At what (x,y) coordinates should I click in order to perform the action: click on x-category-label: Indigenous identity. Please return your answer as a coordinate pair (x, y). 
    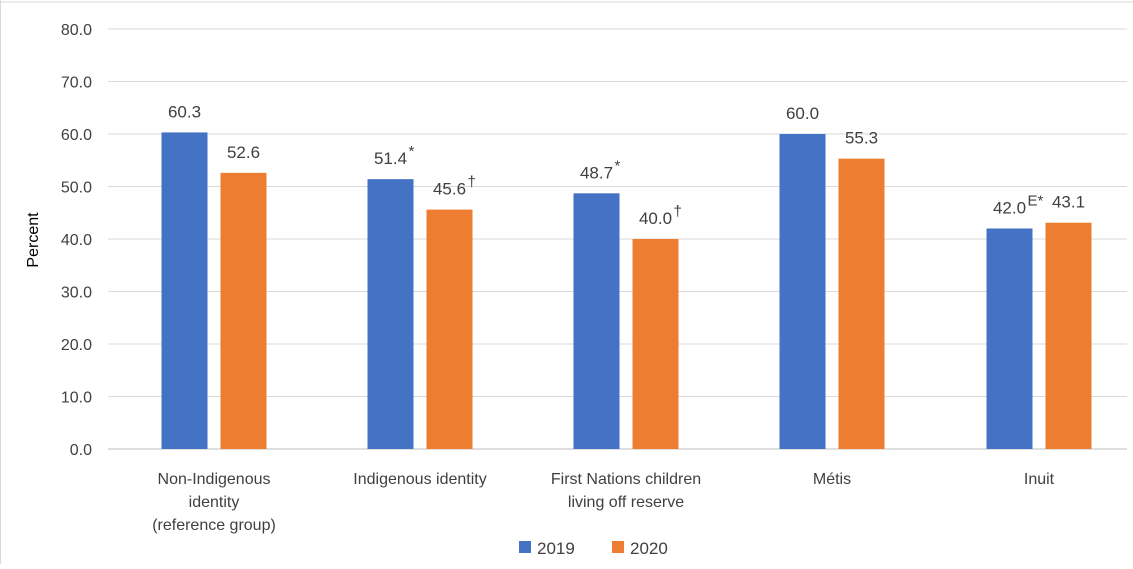
    Looking at the image, I should click on (419, 479).